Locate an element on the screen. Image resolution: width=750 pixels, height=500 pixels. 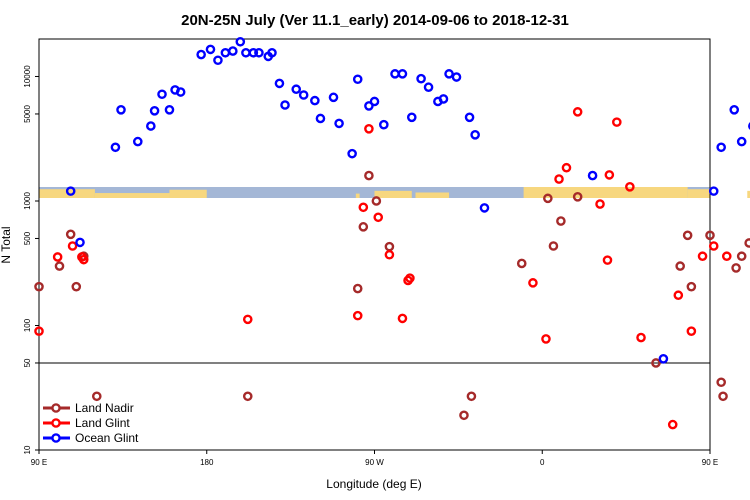
ocean-glint-legend-label: Ocean Glint is located at coordinates (107, 438).